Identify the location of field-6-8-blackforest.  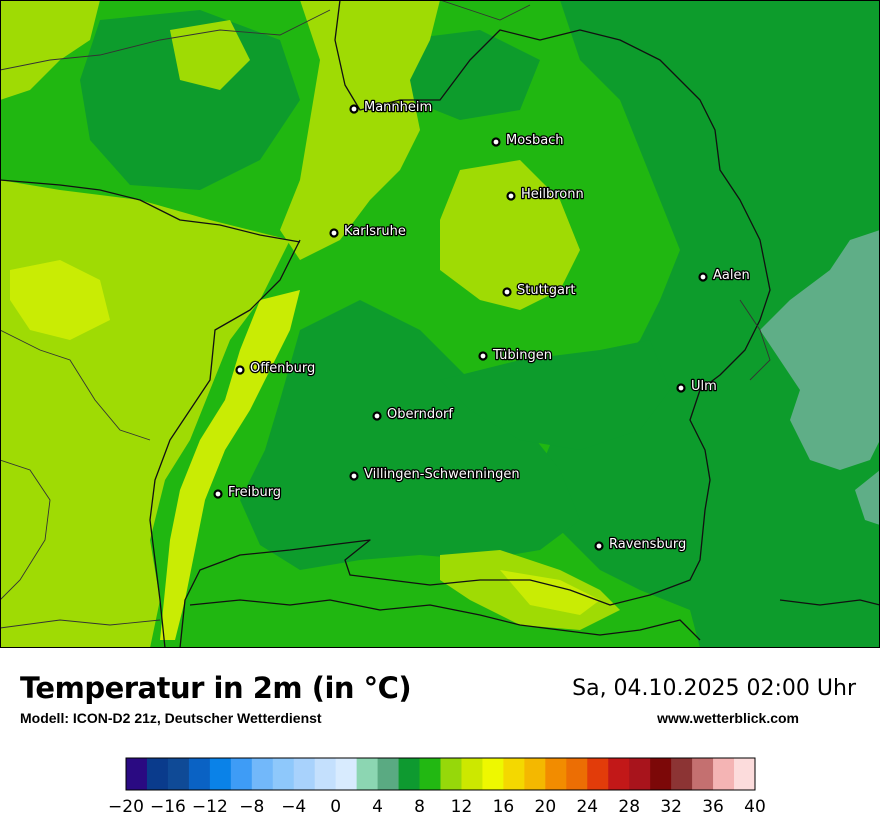
(410, 435).